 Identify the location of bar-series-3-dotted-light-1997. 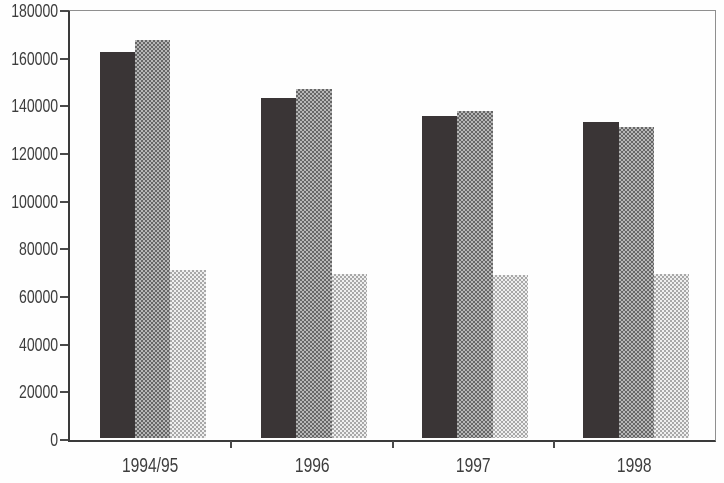
(510, 356).